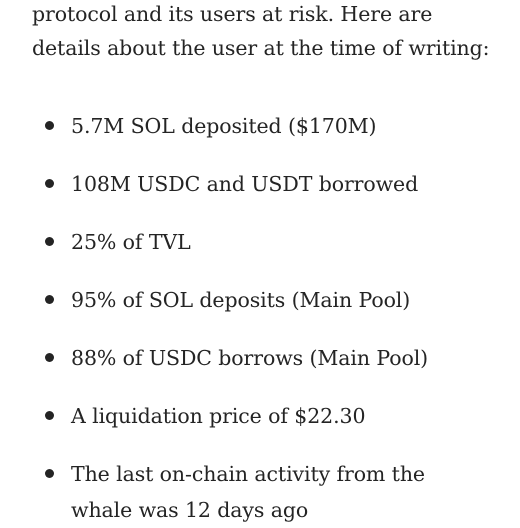 Image resolution: width=520 pixels, height=528 pixels. I want to click on list-item-text: A liquidation price of $22.30, so click(218, 416).